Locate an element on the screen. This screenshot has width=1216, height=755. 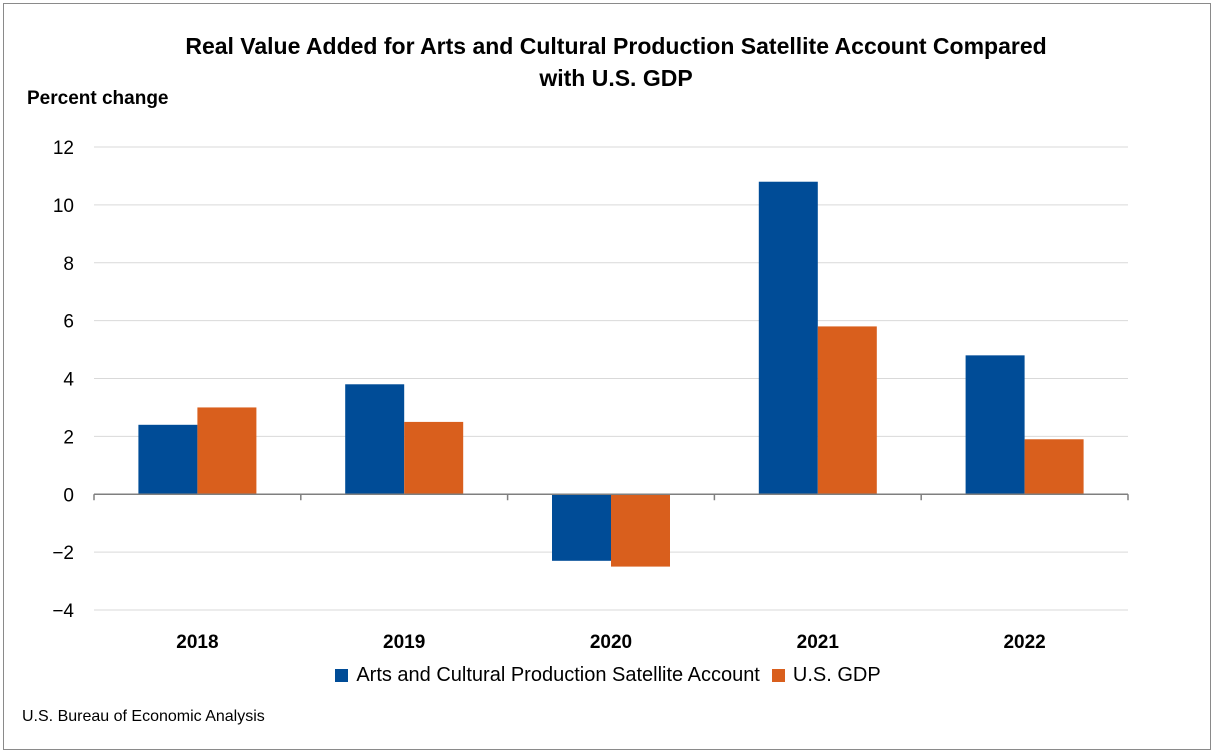
legend-label-gdp: U.S. GDP is located at coordinates (836, 675).